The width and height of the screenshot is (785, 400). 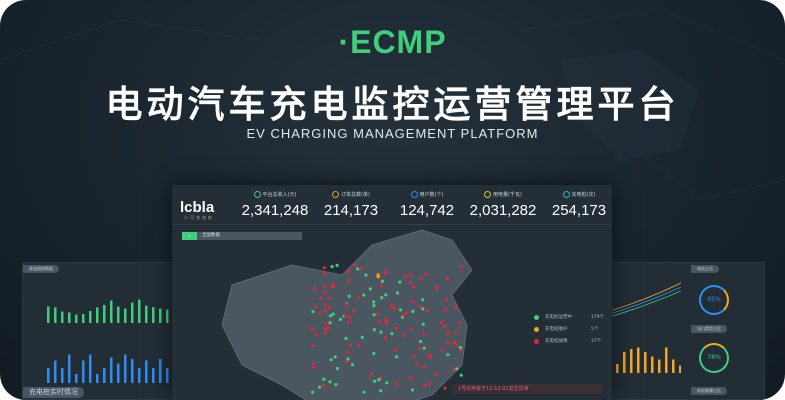 I want to click on chevron-down-icon: ⌄, so click(x=189, y=236).